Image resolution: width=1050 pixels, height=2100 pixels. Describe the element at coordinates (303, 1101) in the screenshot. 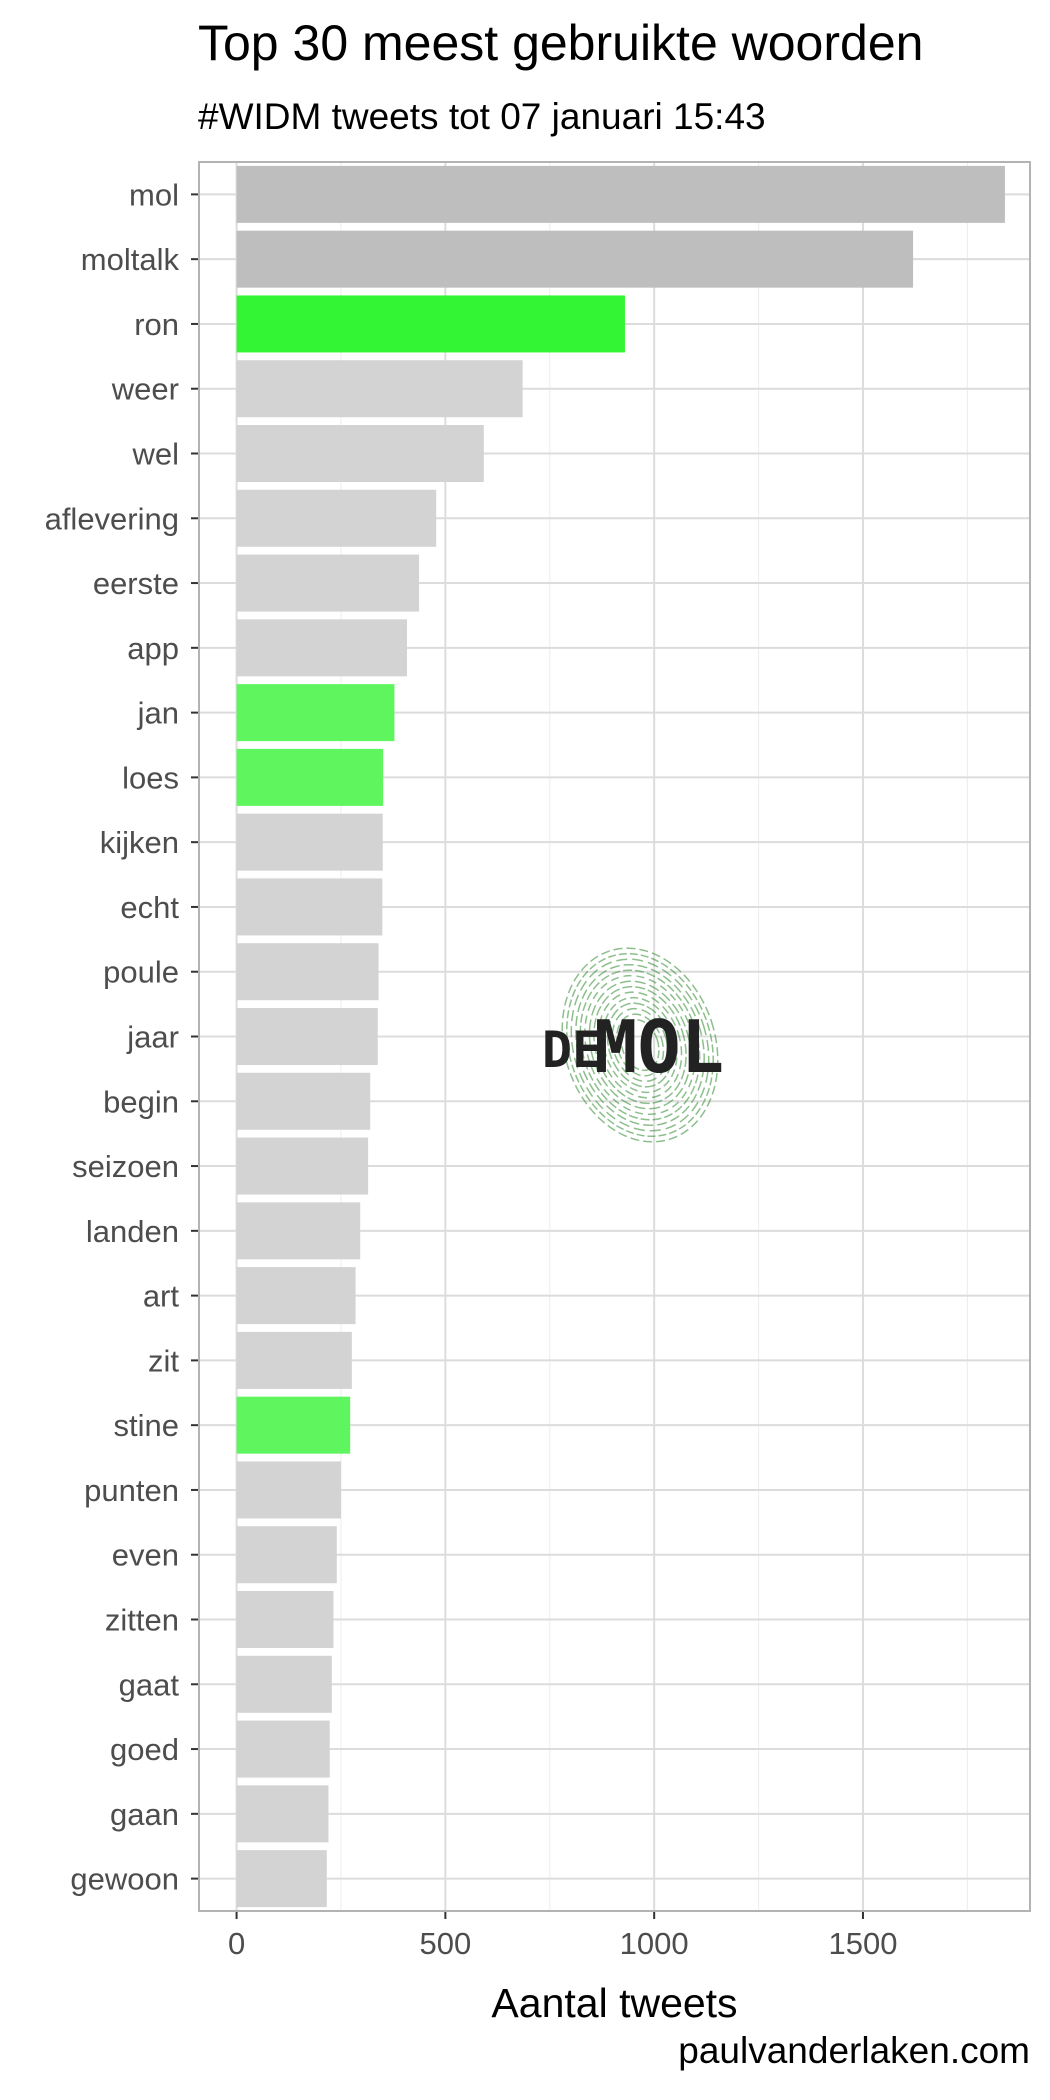

I see `bar-begin` at that location.